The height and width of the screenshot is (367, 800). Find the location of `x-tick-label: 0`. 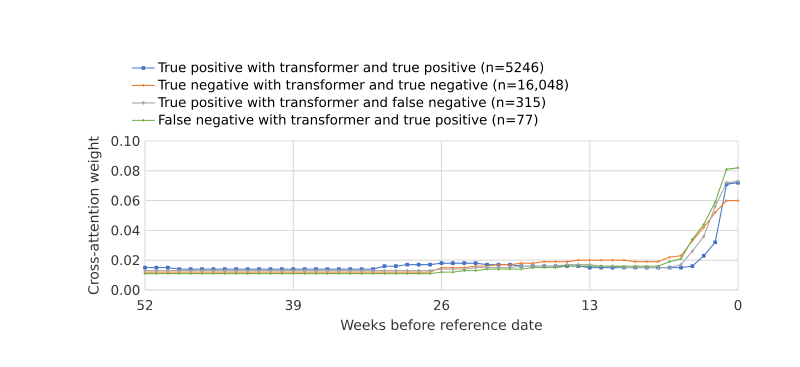

x-tick-label: 0 is located at coordinates (738, 305).